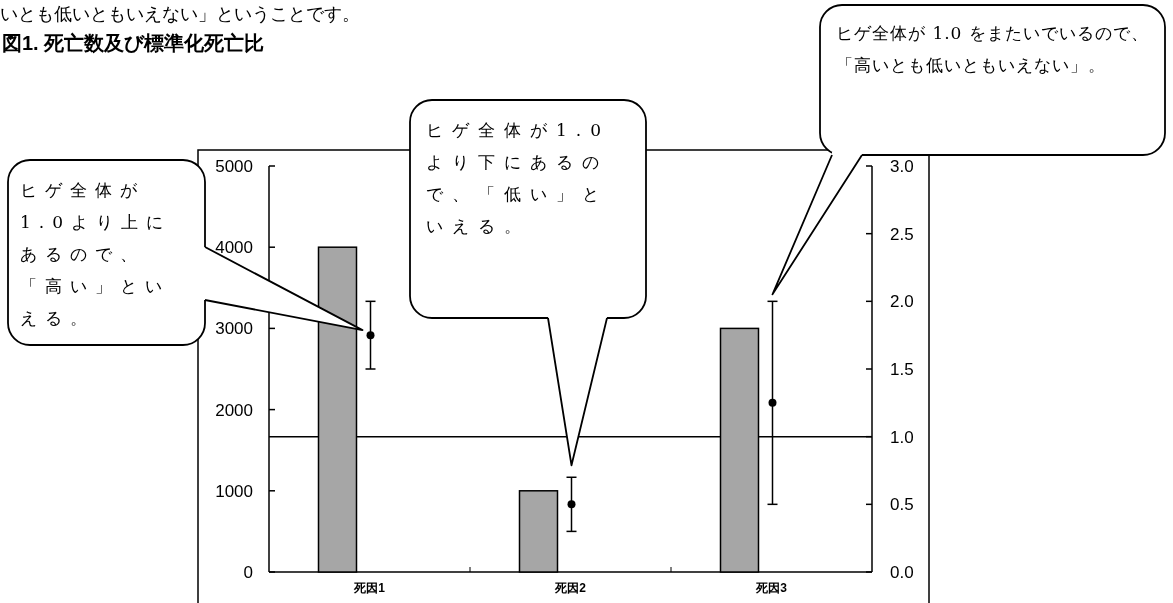  Describe the element at coordinates (248, 572) in the screenshot. I see `y-tick-label: 0` at that location.